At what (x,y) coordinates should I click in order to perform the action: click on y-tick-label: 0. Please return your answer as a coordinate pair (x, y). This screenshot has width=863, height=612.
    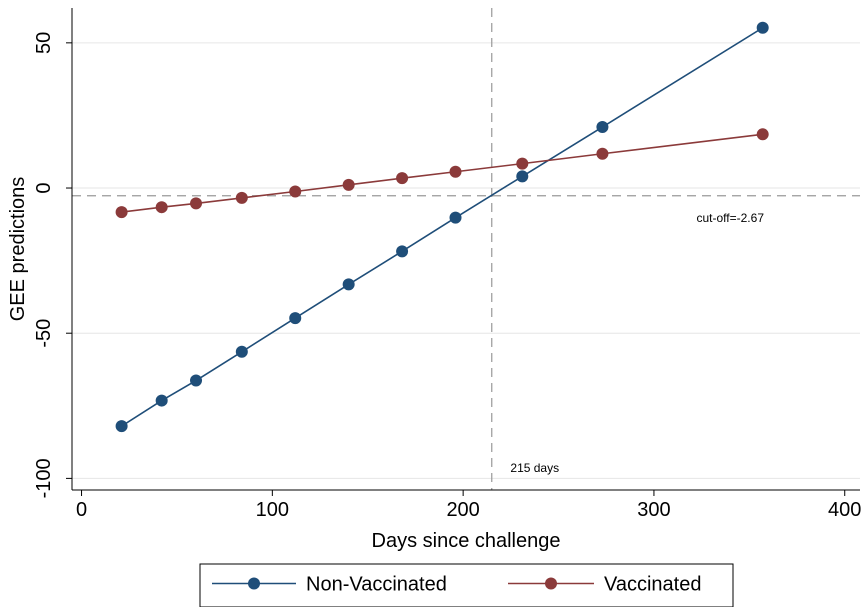
    Looking at the image, I should click on (44, 187).